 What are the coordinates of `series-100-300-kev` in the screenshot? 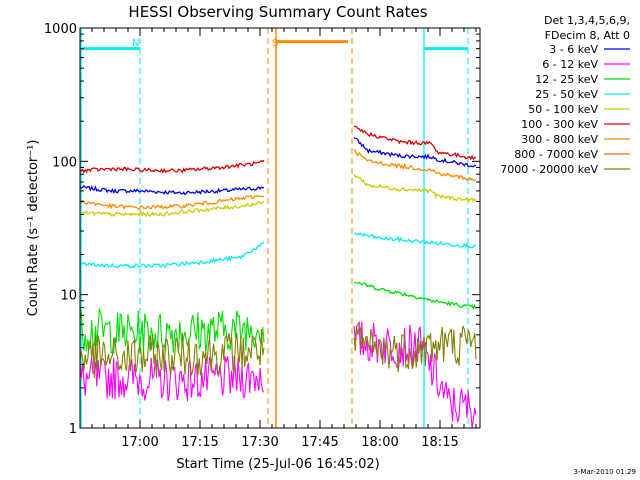 It's located at (278, 149).